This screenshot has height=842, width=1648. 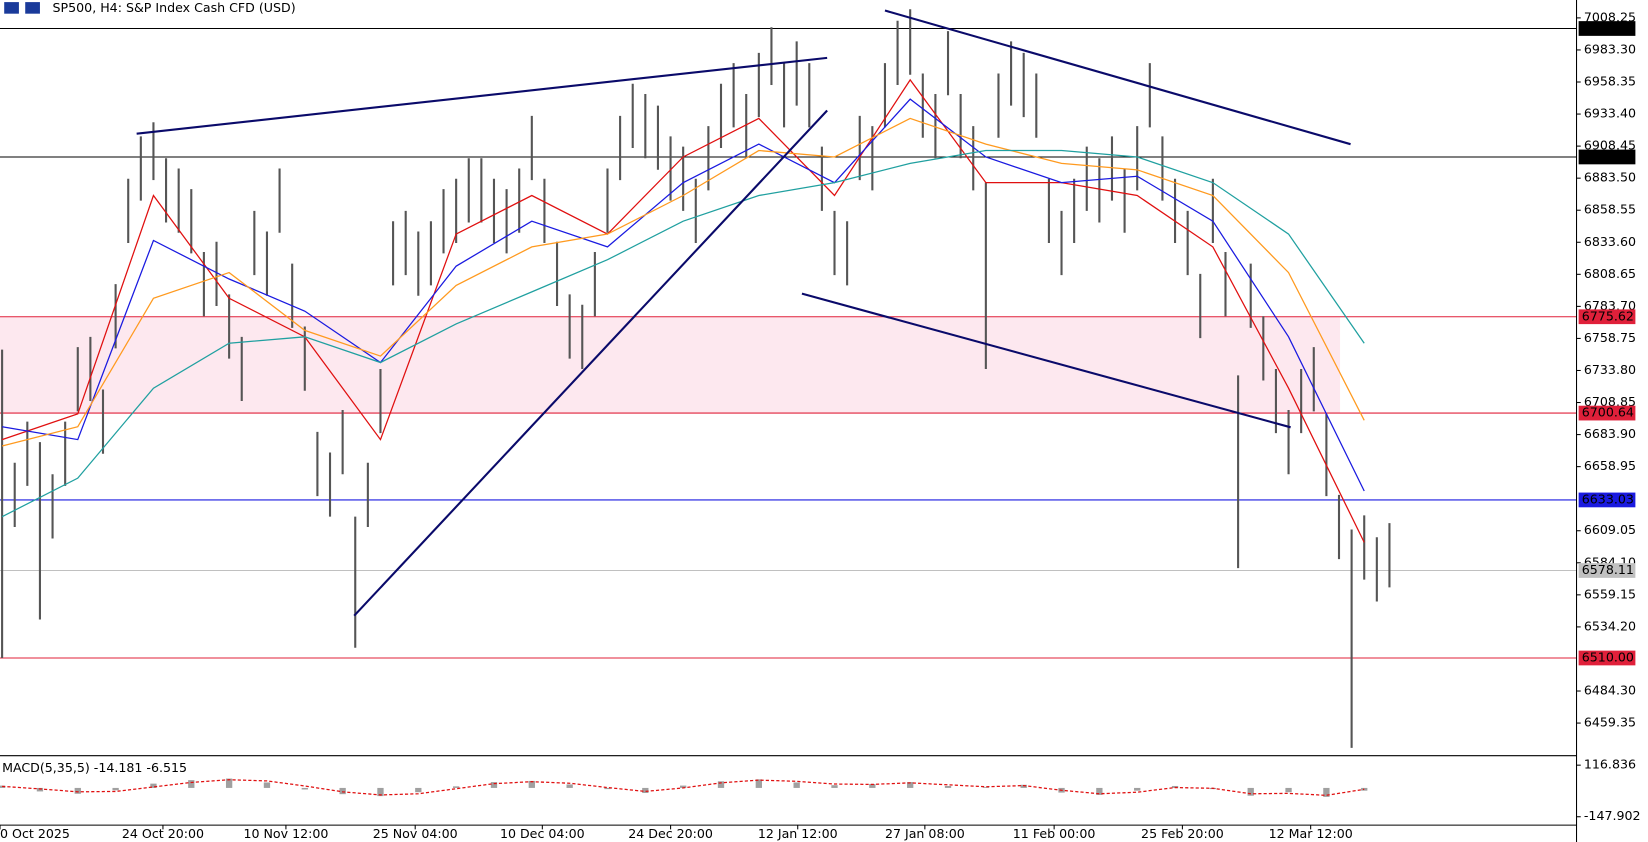 I want to click on level-label: 6775.62, so click(x=1608, y=315).